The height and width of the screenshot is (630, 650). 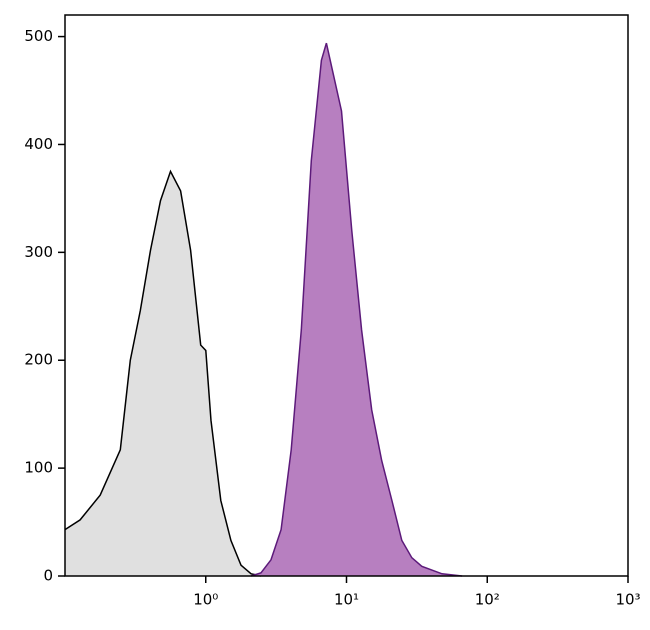 I want to click on x-tick-label: 10², so click(x=487, y=600).